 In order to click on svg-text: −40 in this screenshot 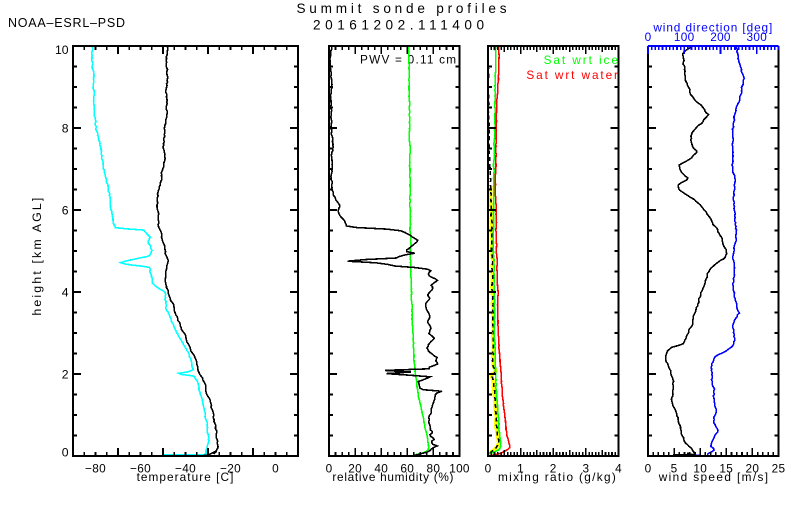, I will do `click(185, 468)`.